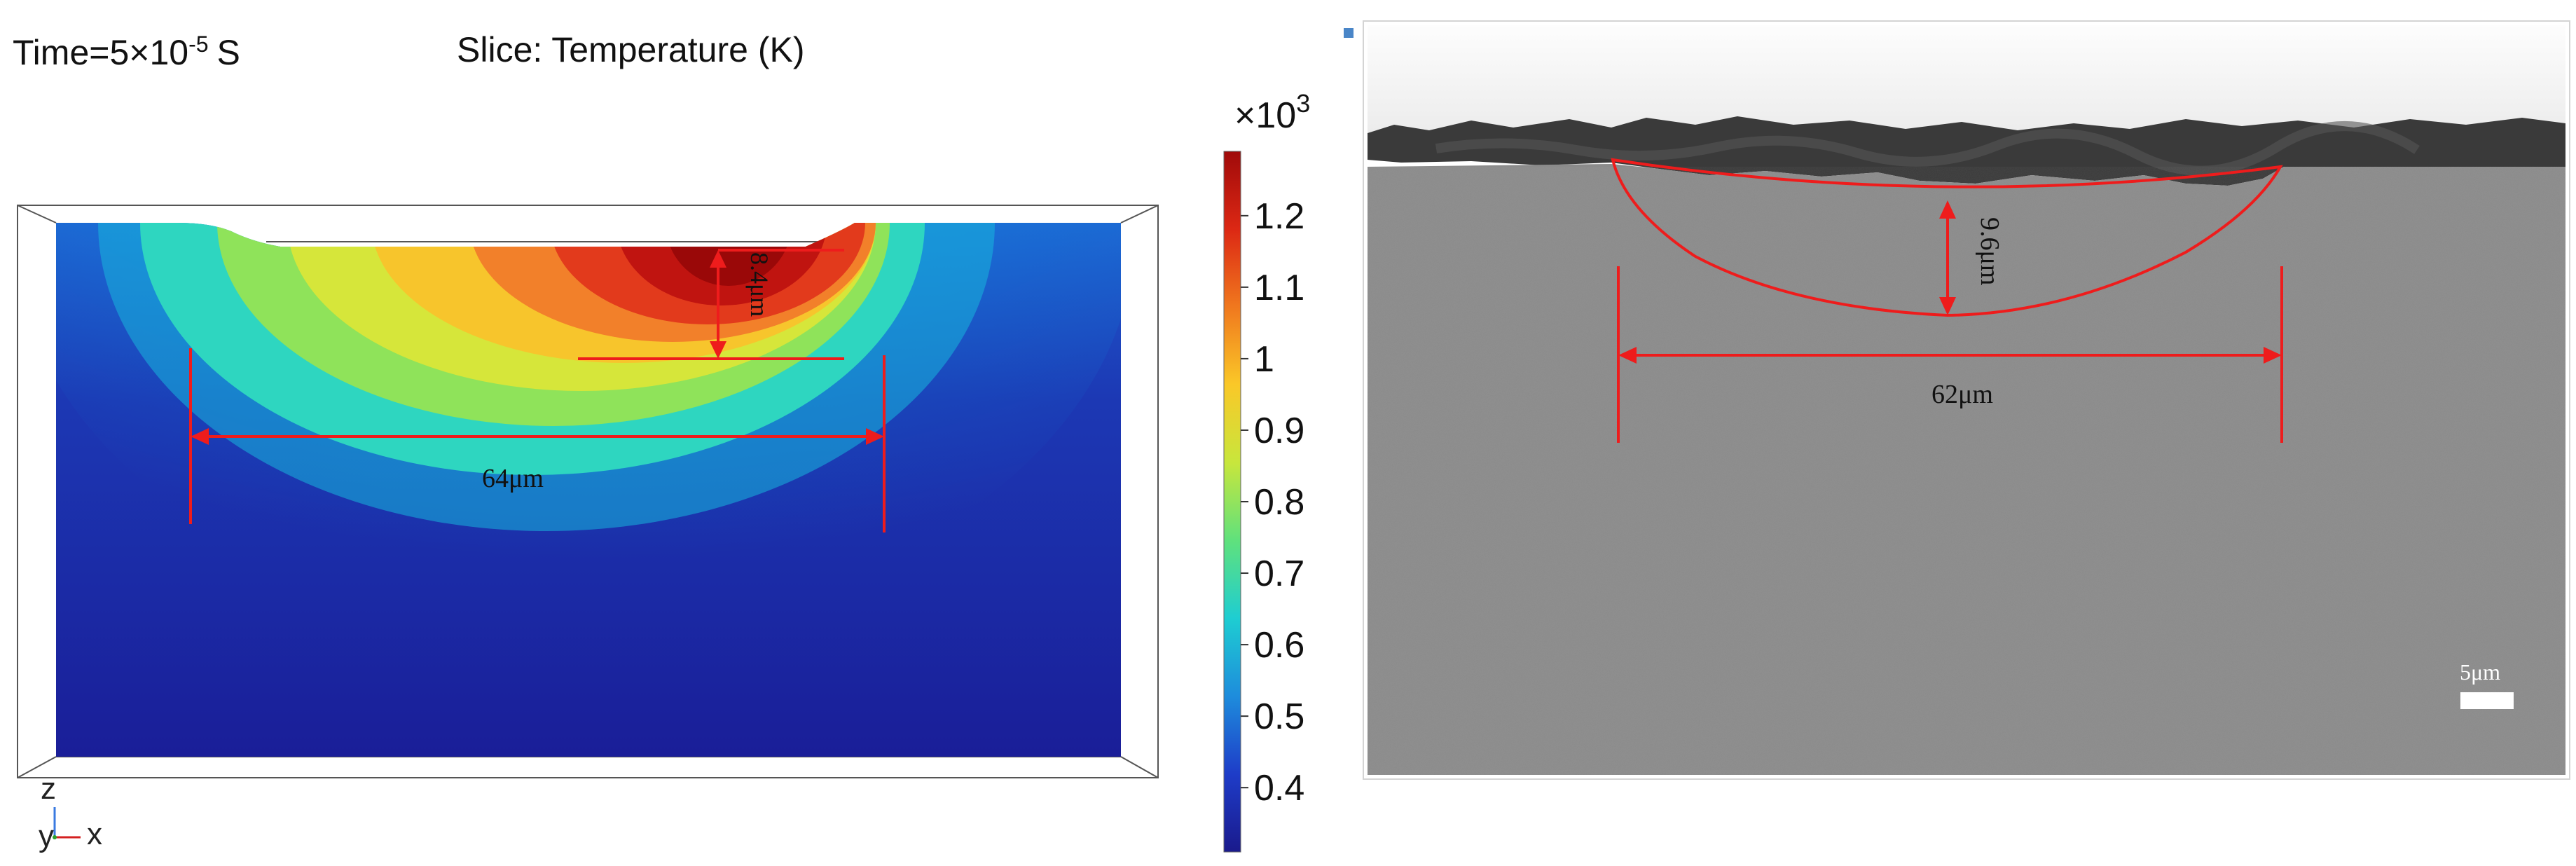  I want to click on corner-marker-icon, so click(1349, 33).